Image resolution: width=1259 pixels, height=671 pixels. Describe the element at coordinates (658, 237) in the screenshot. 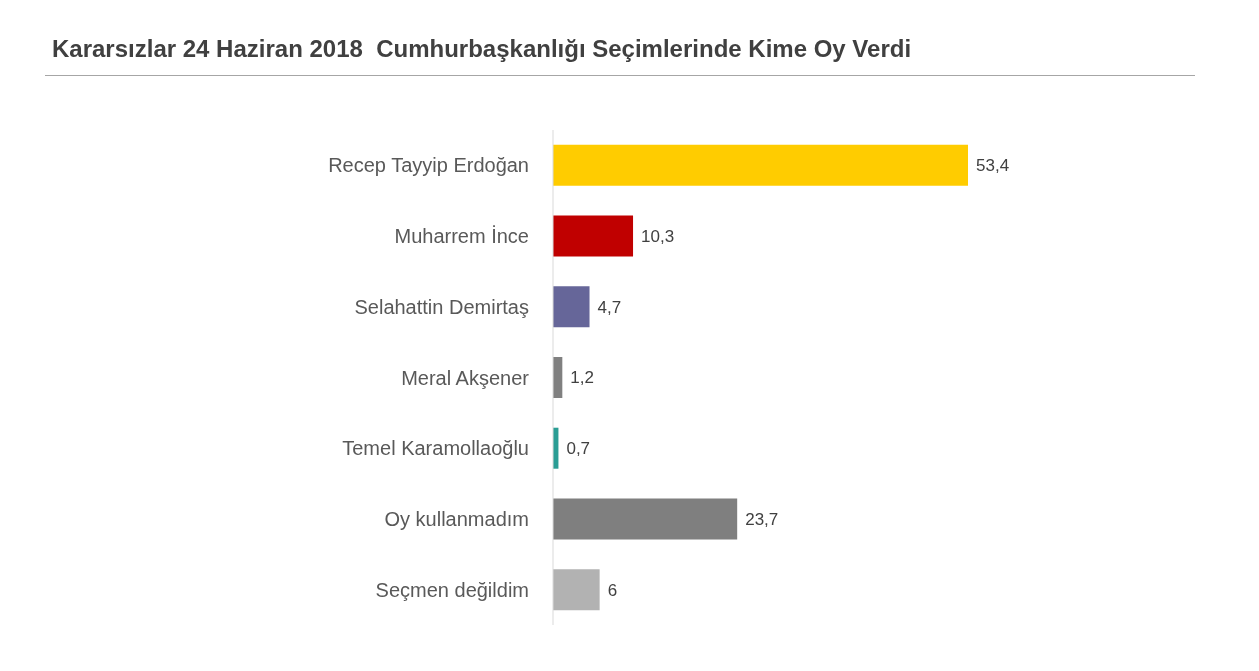

I see `data-label: 10,3` at that location.